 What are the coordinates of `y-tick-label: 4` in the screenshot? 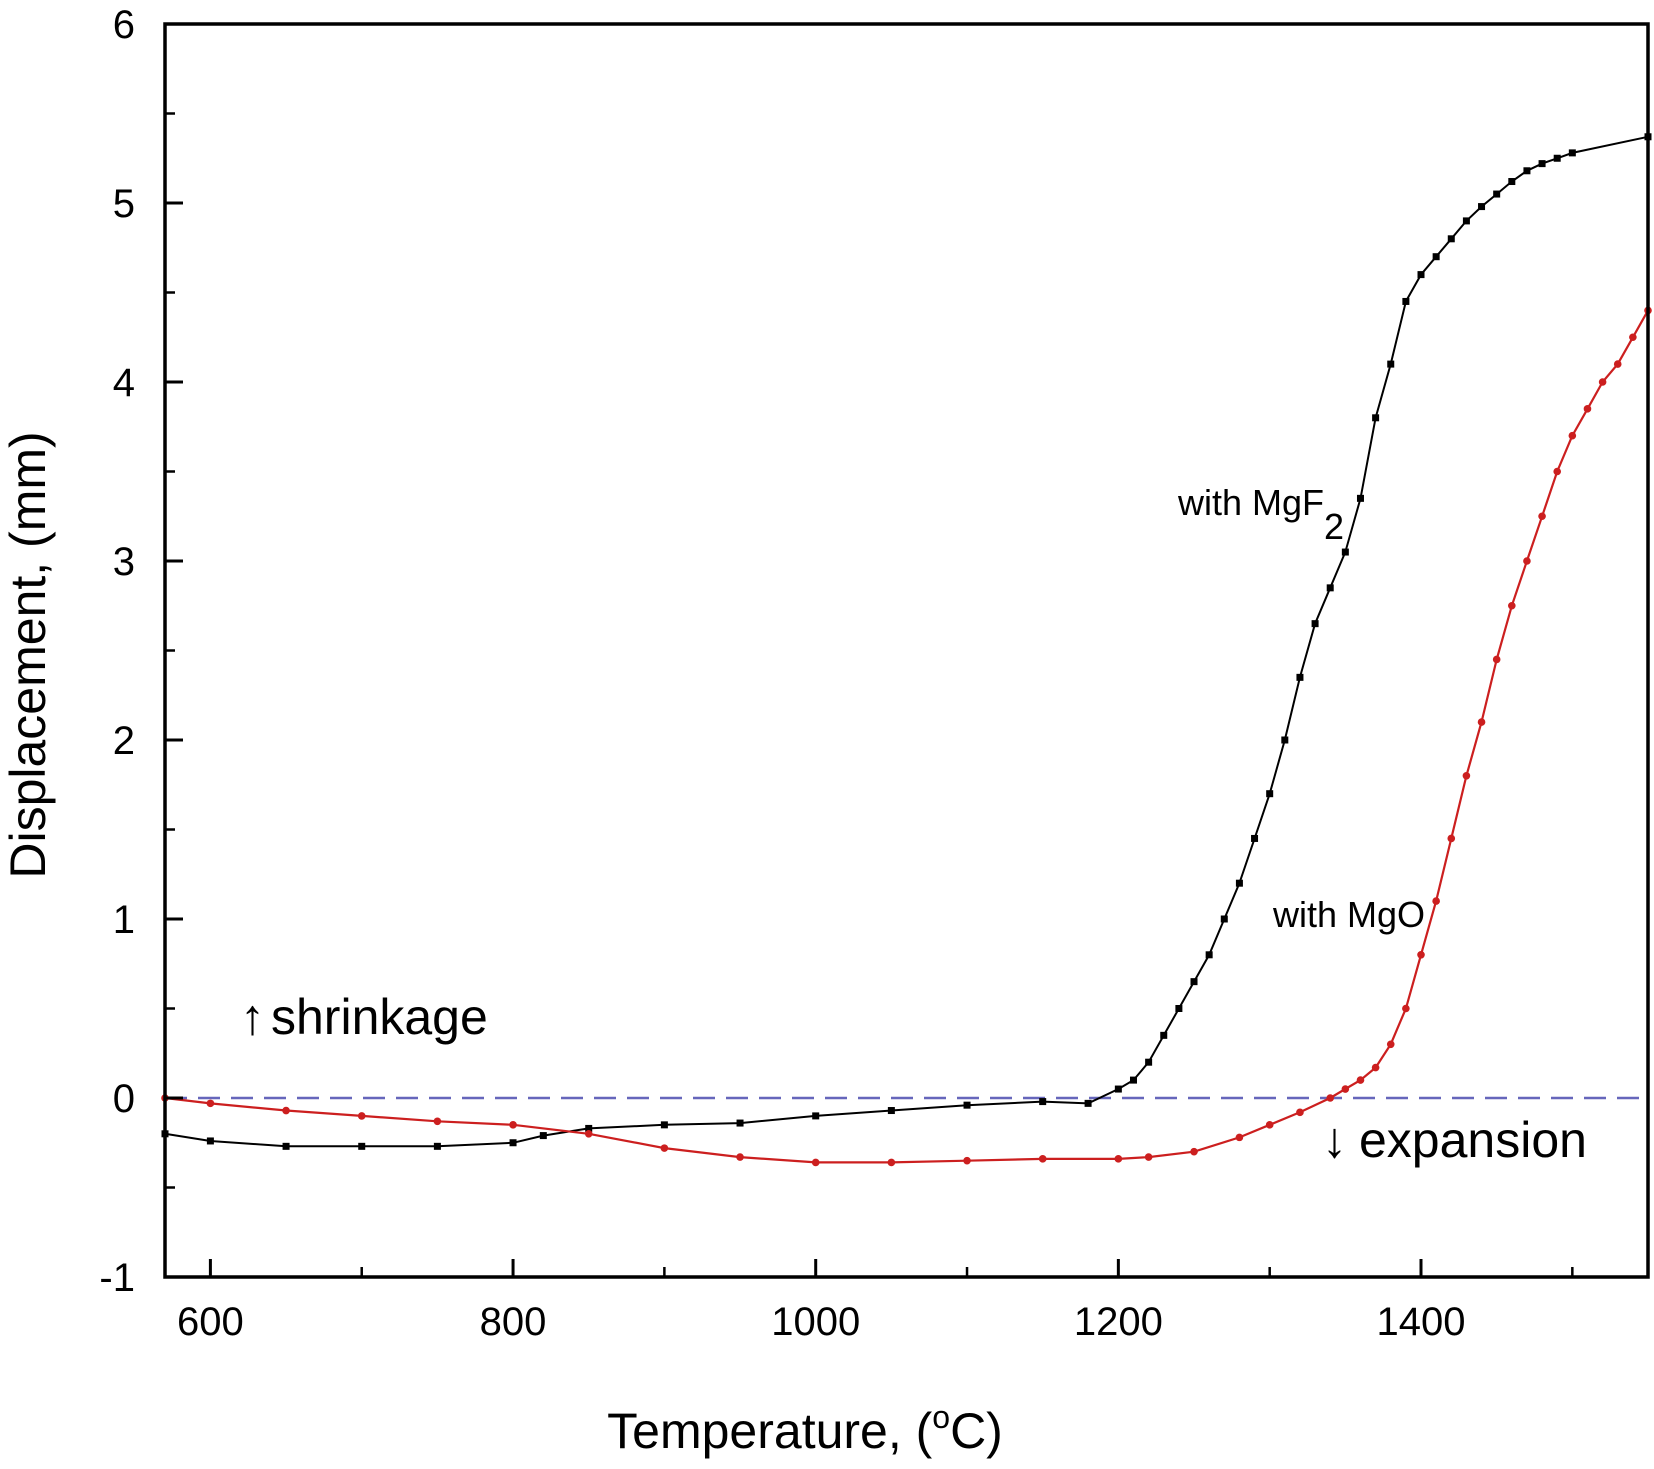 It's located at (124, 383).